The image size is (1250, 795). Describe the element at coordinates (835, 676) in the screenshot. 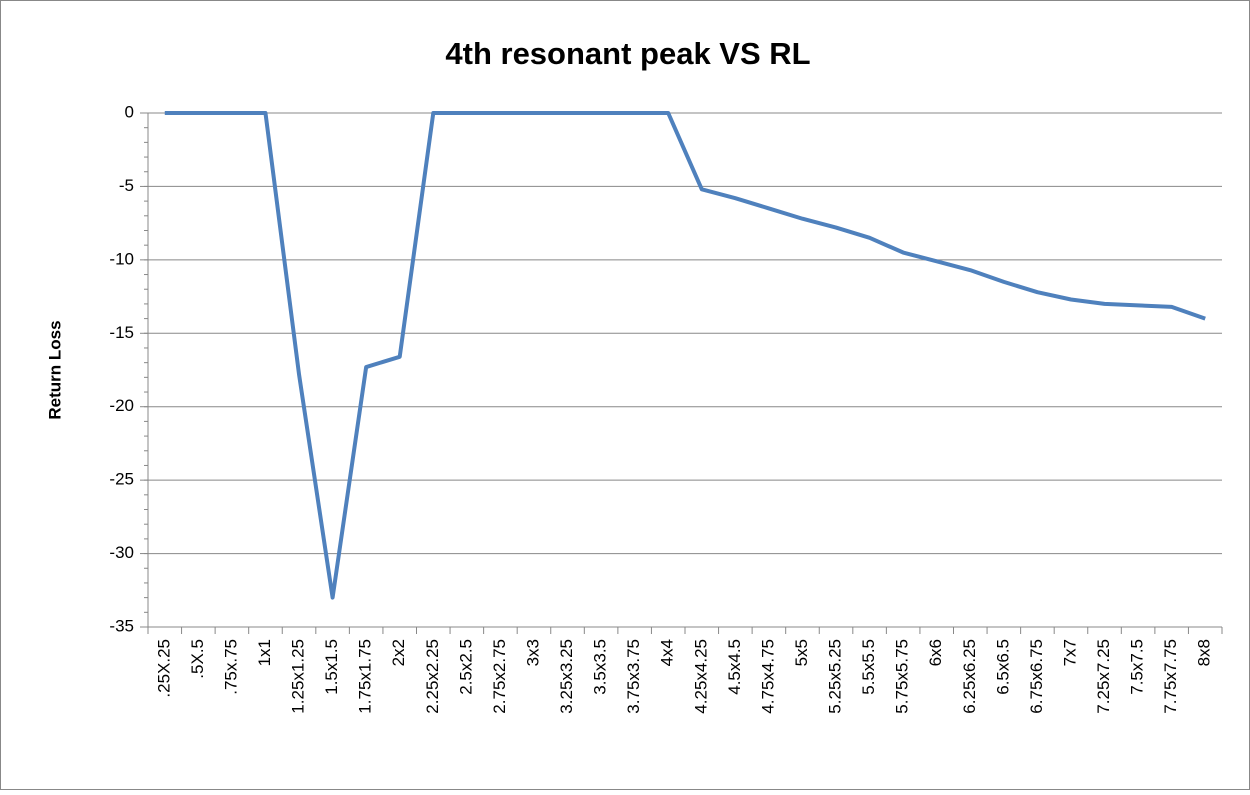

I see `x-tick-label: 5.25x5.25` at that location.